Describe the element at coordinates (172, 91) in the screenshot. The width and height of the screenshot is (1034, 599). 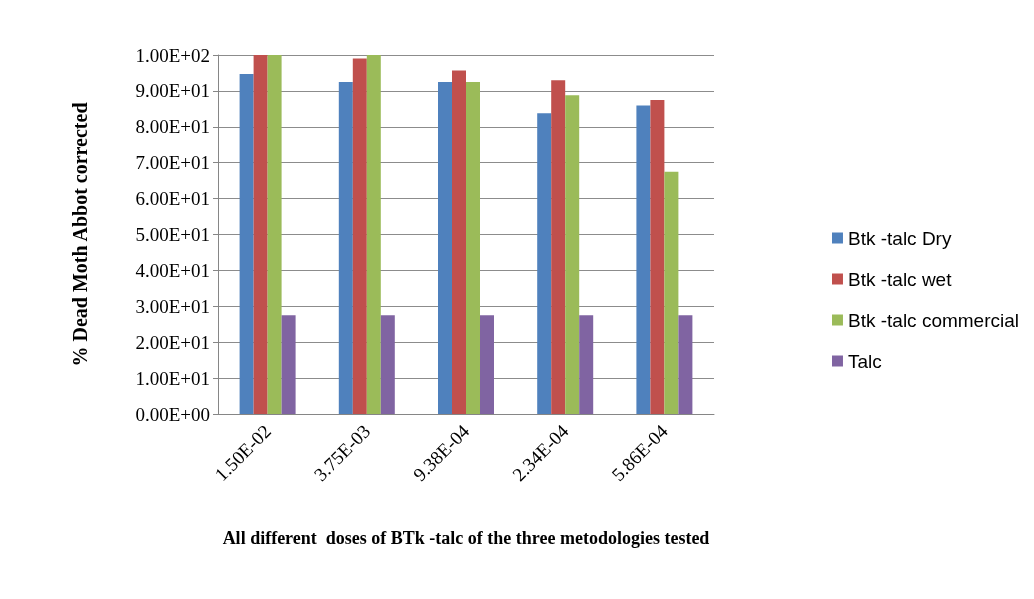
I see `y-tick-label: 9.00E+01` at that location.